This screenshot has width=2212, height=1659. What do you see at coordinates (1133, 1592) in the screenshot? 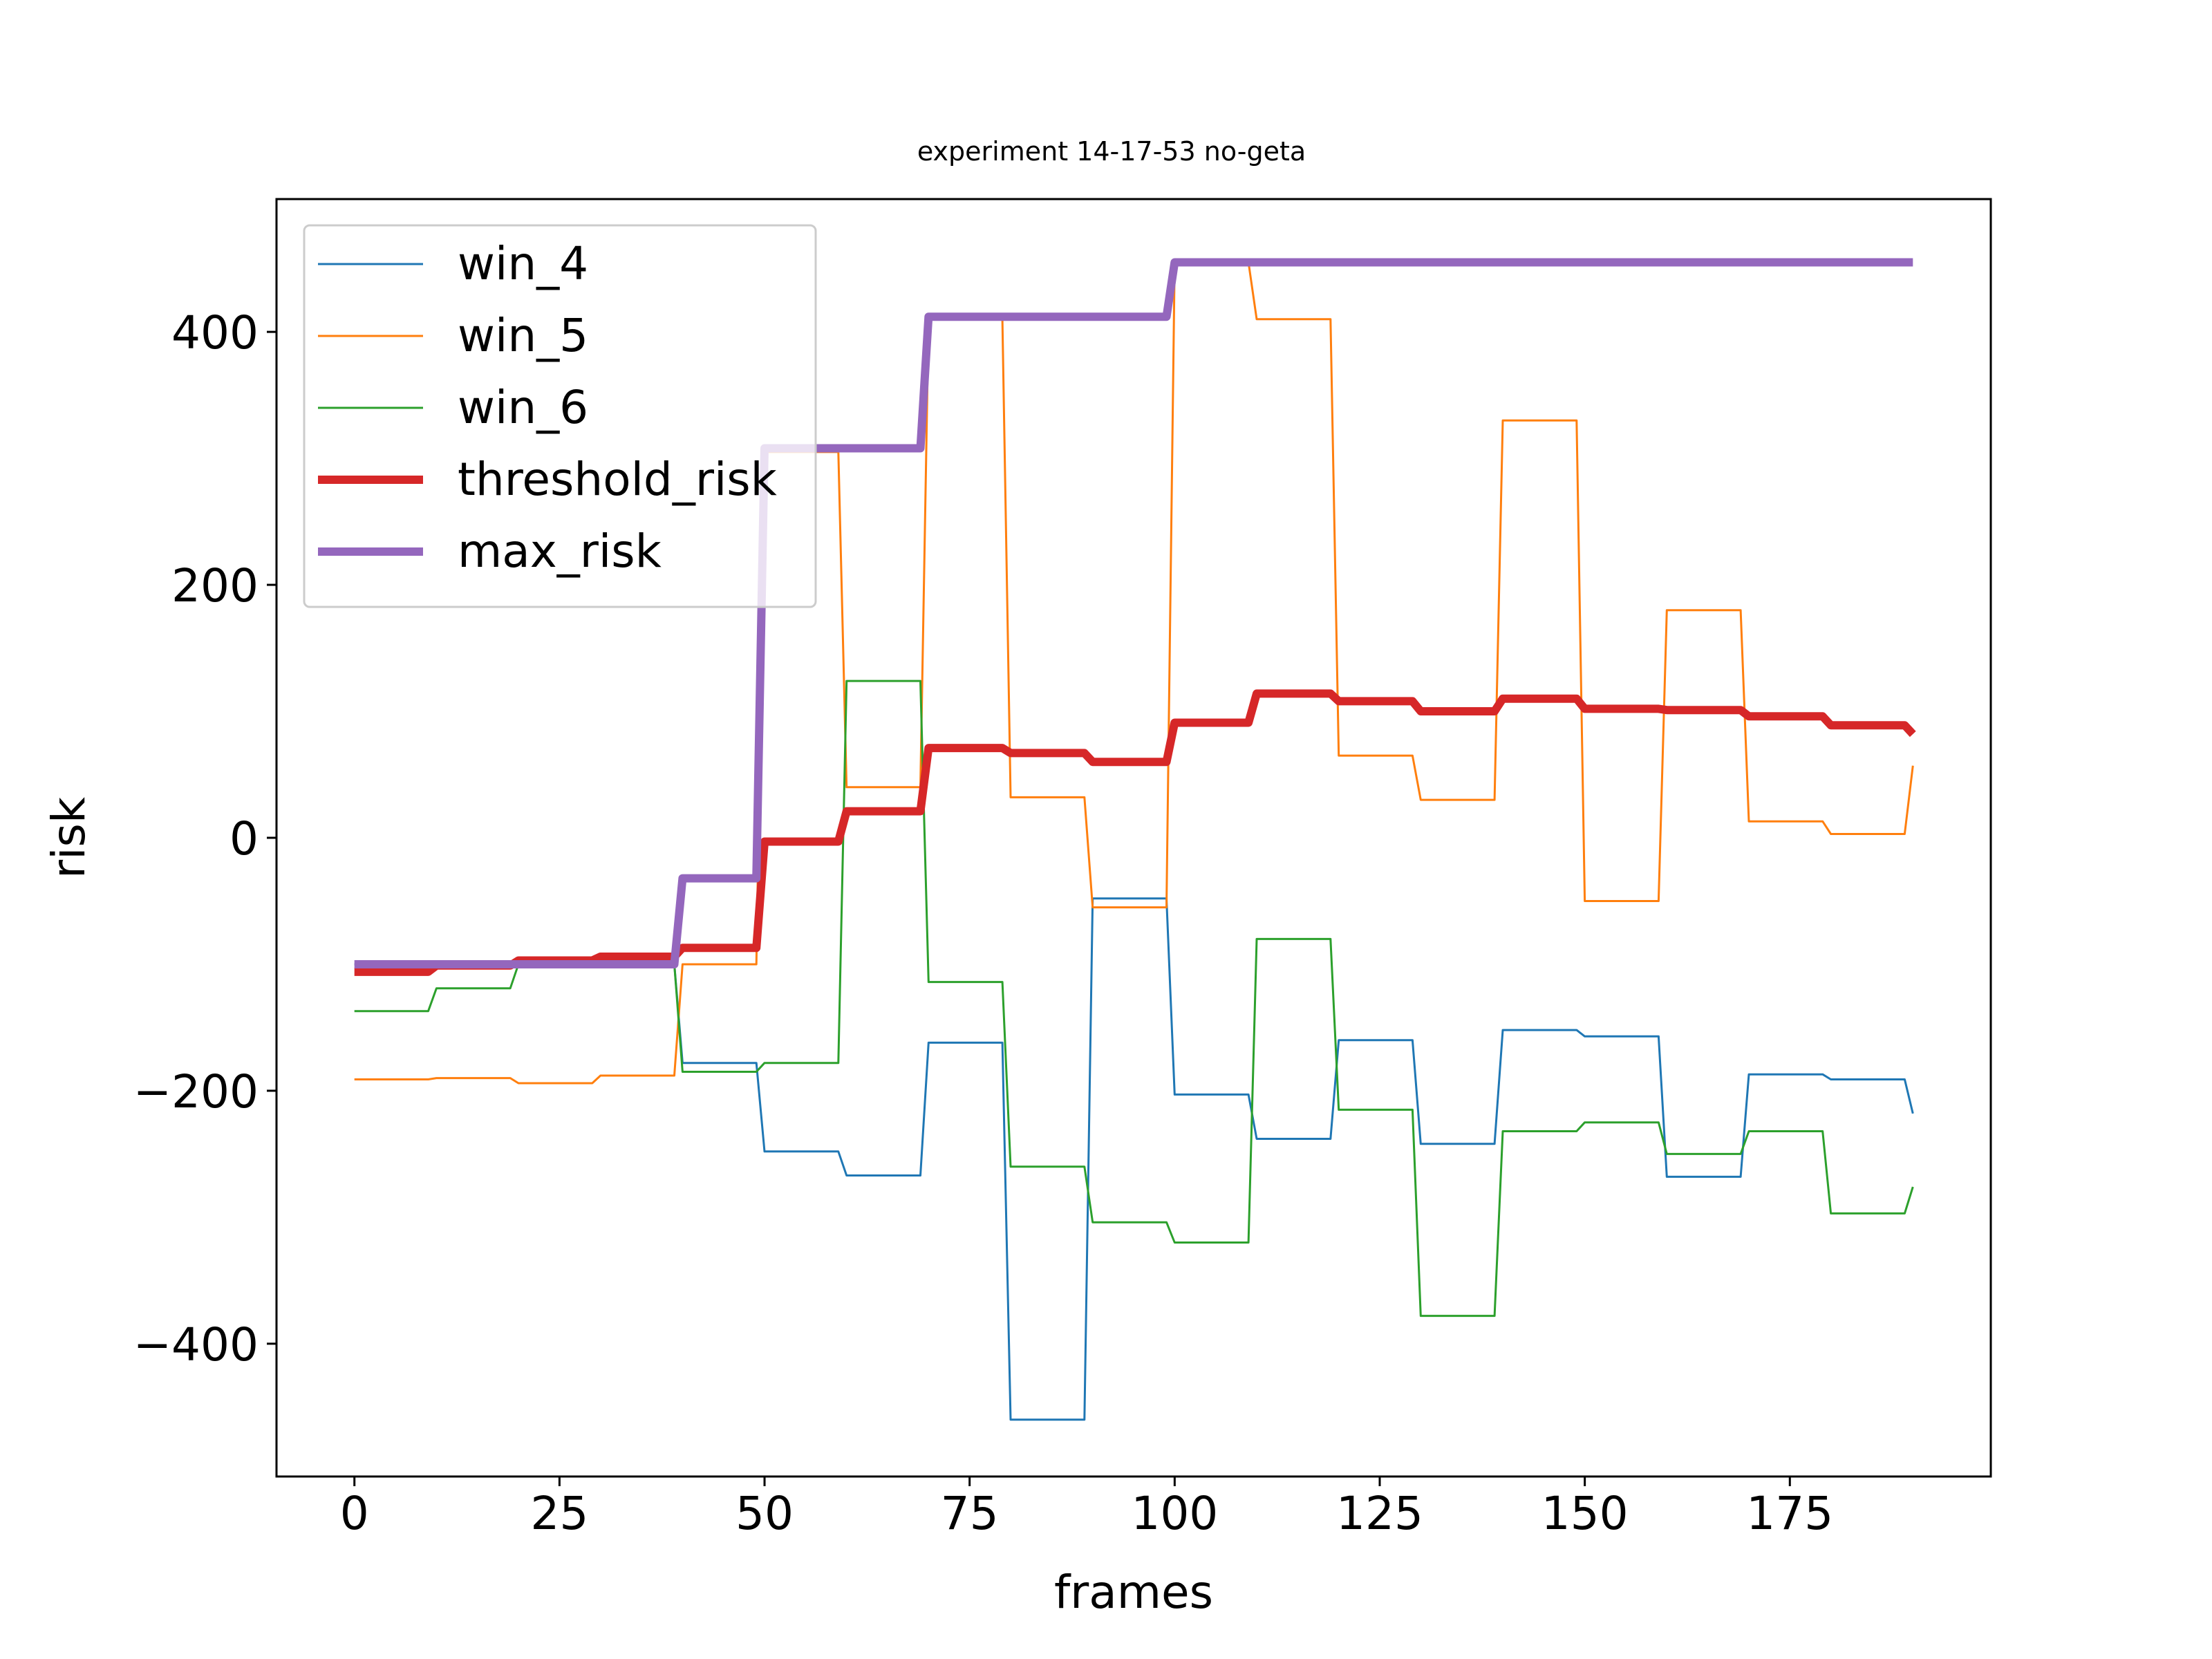
I see `x-axis-label: frames` at bounding box center [1133, 1592].